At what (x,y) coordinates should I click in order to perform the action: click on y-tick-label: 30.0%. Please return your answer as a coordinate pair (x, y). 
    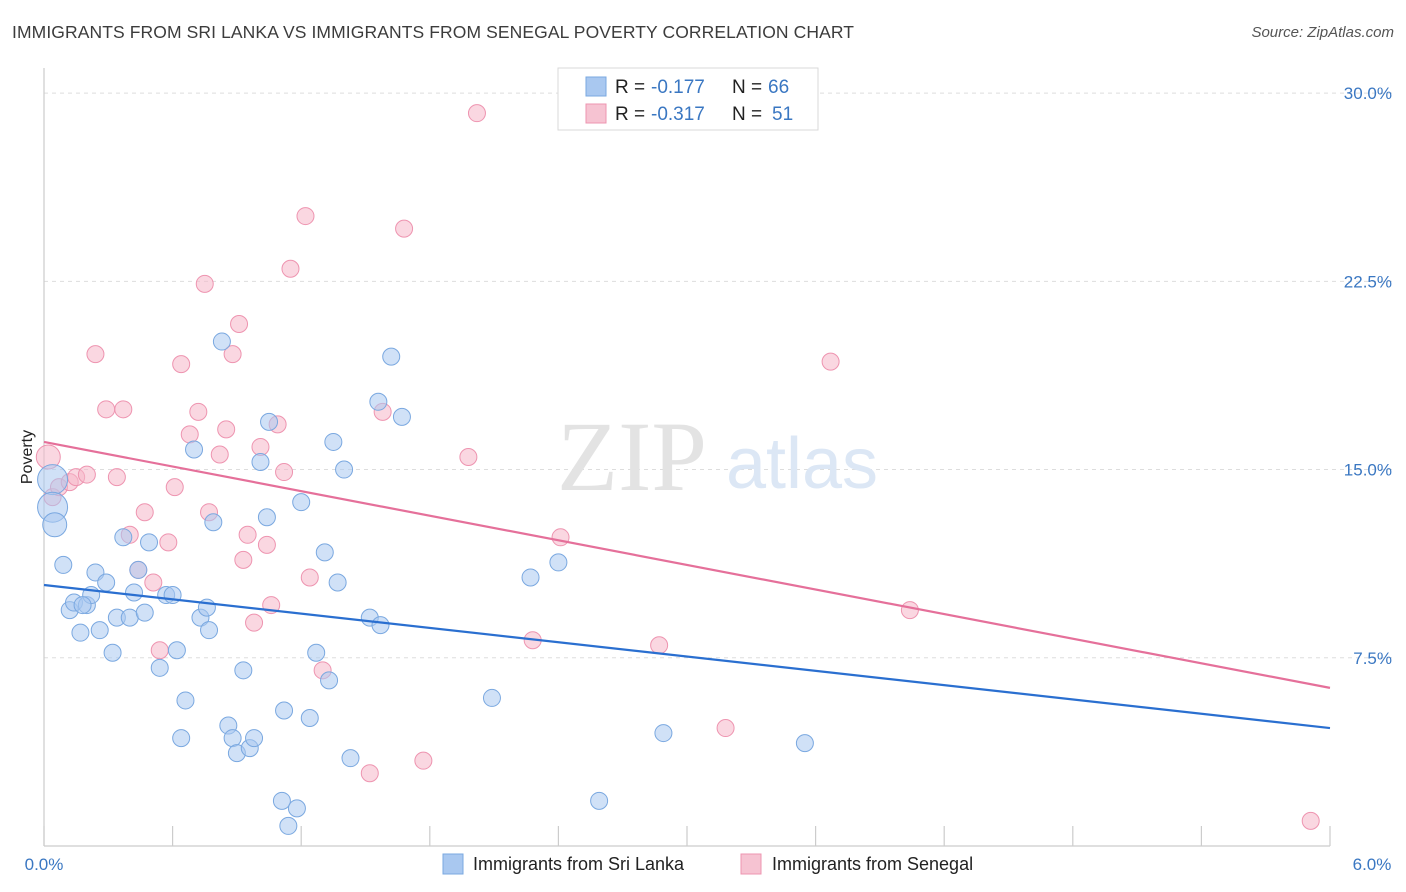
    Looking at the image, I should click on (1368, 93).